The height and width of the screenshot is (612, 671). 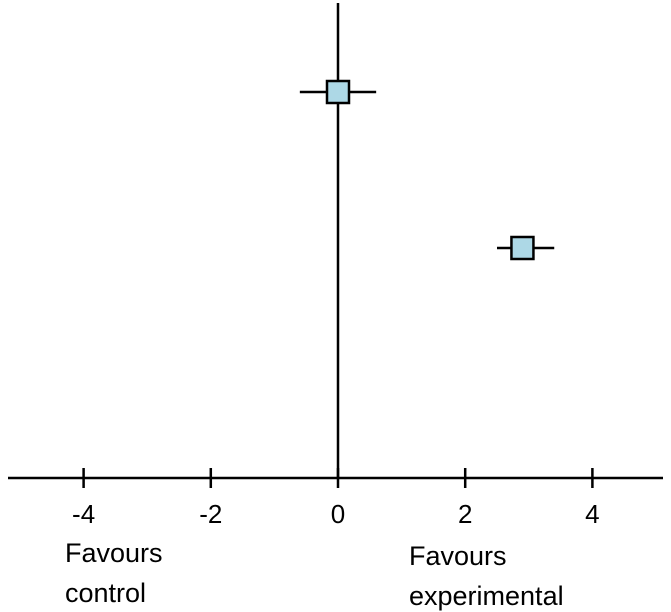 I want to click on x-tick-label: 2, so click(x=465, y=514).